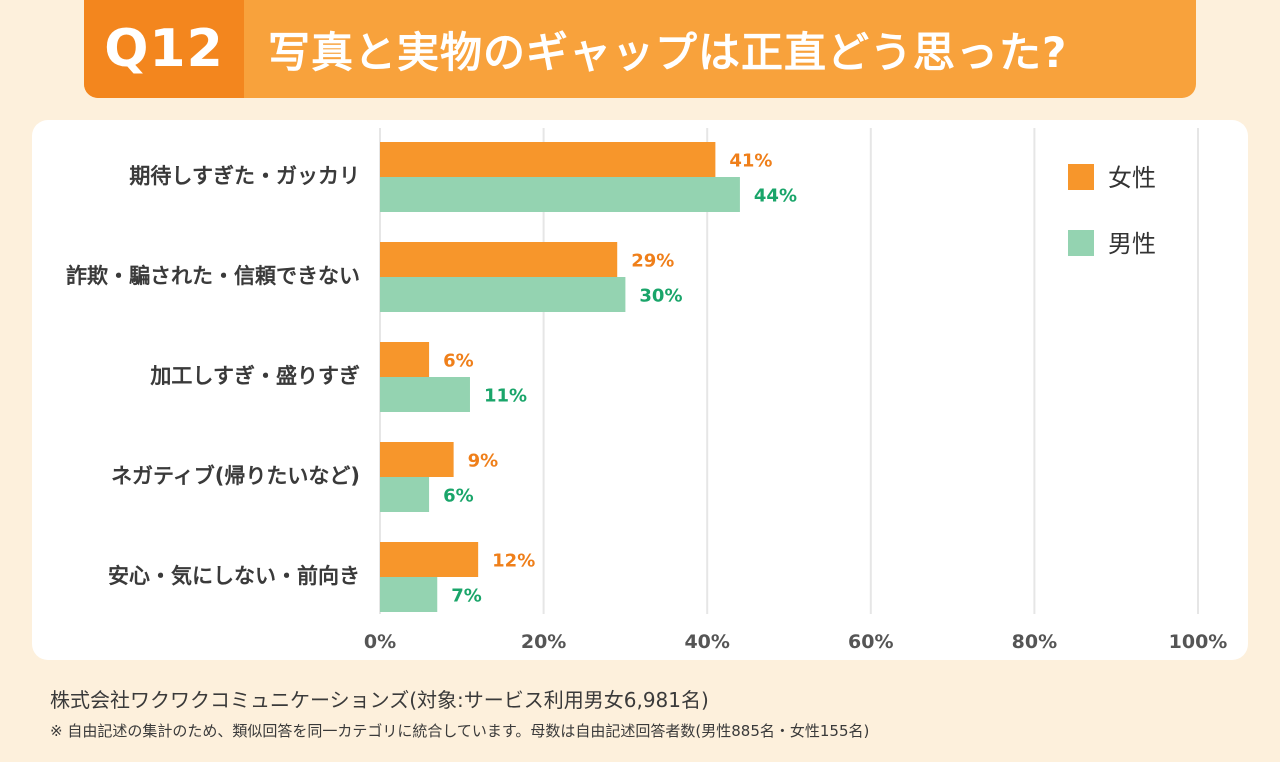 Image resolution: width=1280 pixels, height=762 pixels. Describe the element at coordinates (483, 461) in the screenshot. I see `data-label: 9%` at that location.